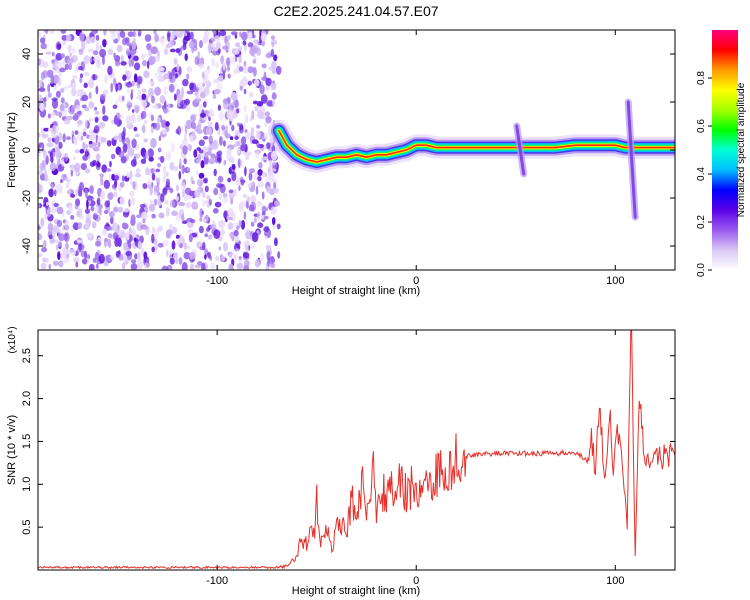  What do you see at coordinates (741, 149) in the screenshot?
I see `colorbar-label: Normalized spectral amplitude` at bounding box center [741, 149].